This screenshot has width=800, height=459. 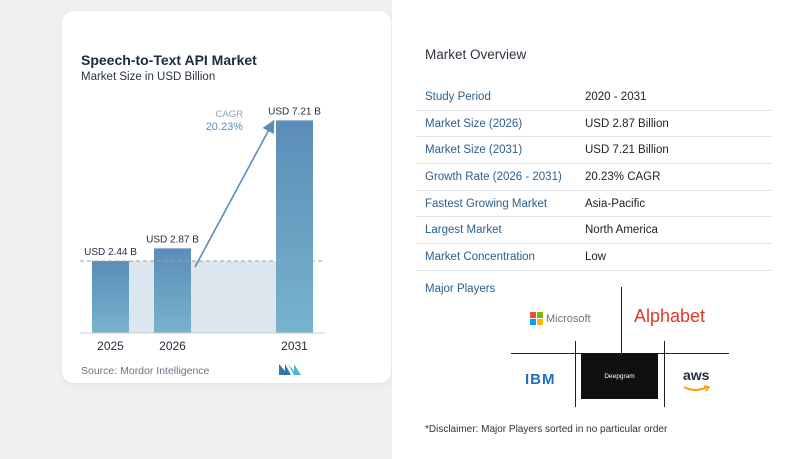 I want to click on overview-row-study-period: Study Period 2020 - 2031, so click(x=594, y=97).